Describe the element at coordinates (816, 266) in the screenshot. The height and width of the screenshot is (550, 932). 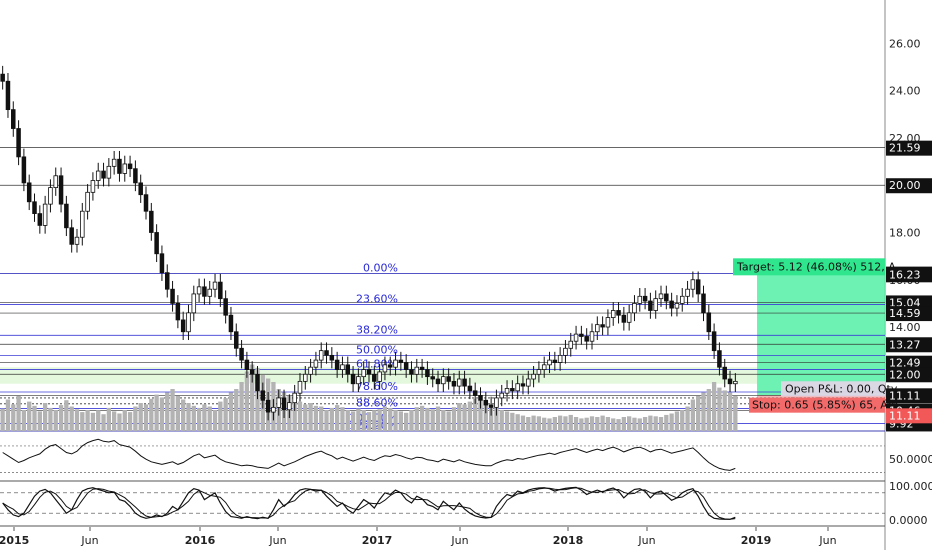
I see `target-label: Target: 5.12 (46.08%) 512, A` at that location.